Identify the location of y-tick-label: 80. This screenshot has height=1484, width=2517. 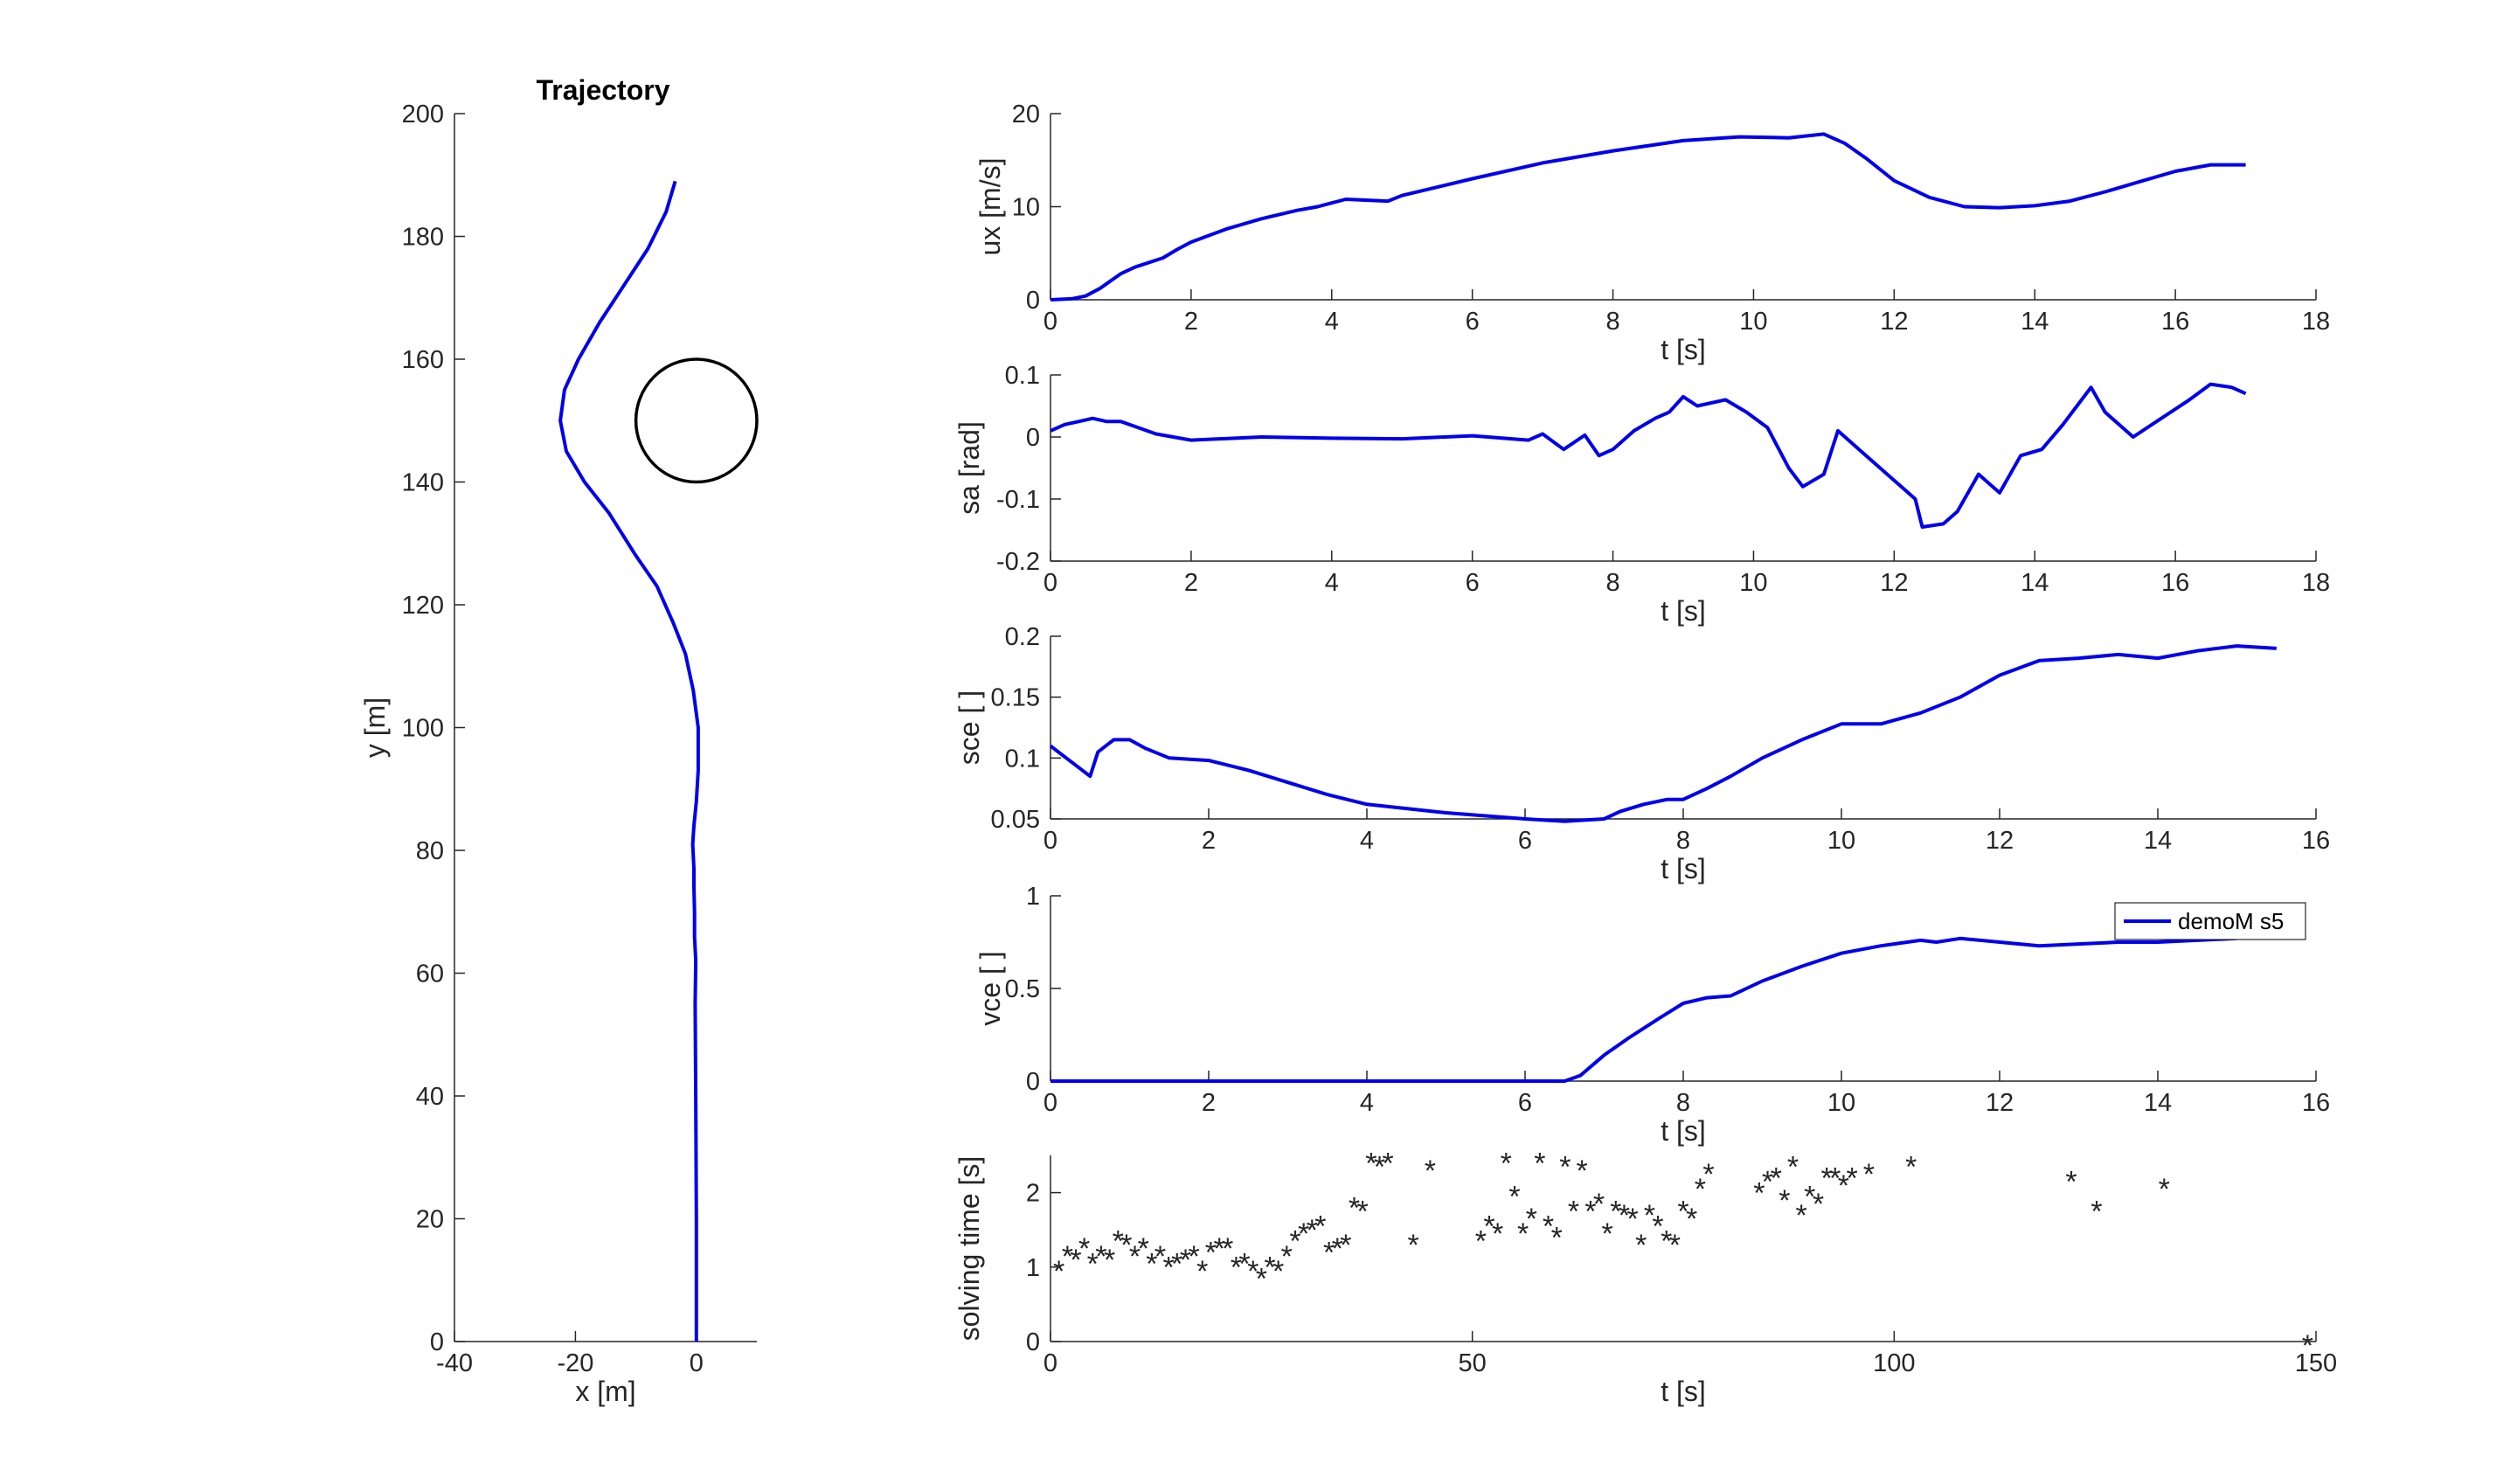
(430, 851).